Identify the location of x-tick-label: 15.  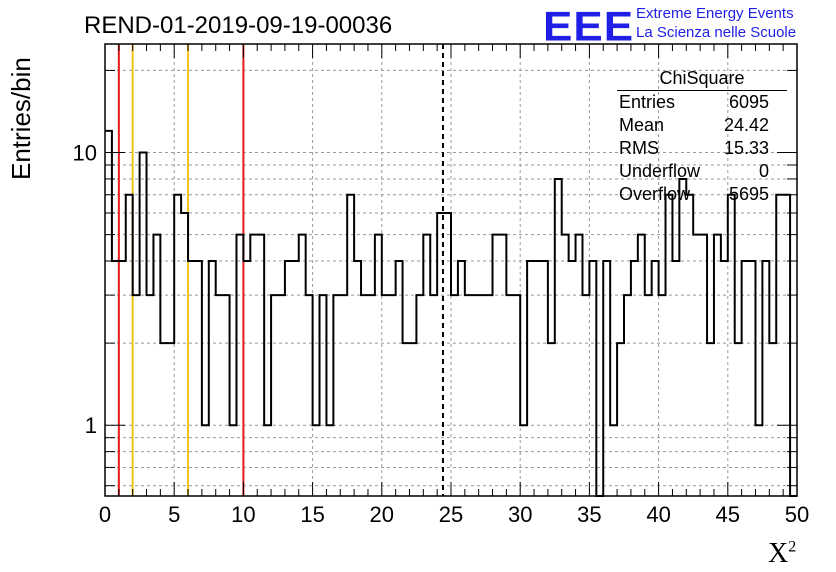
(312, 514).